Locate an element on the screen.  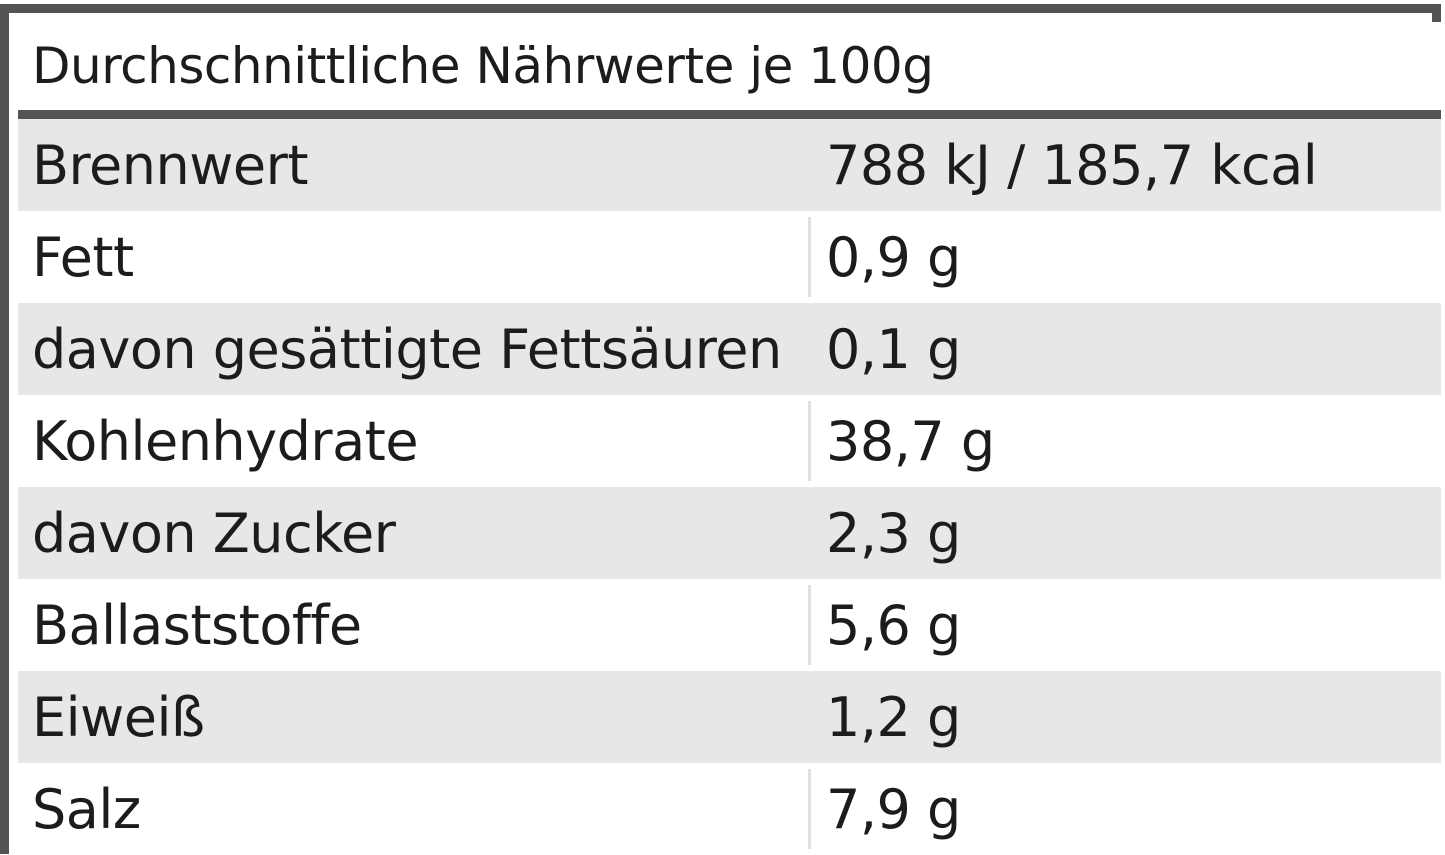
row-label: davon Zucker is located at coordinates (214, 533).